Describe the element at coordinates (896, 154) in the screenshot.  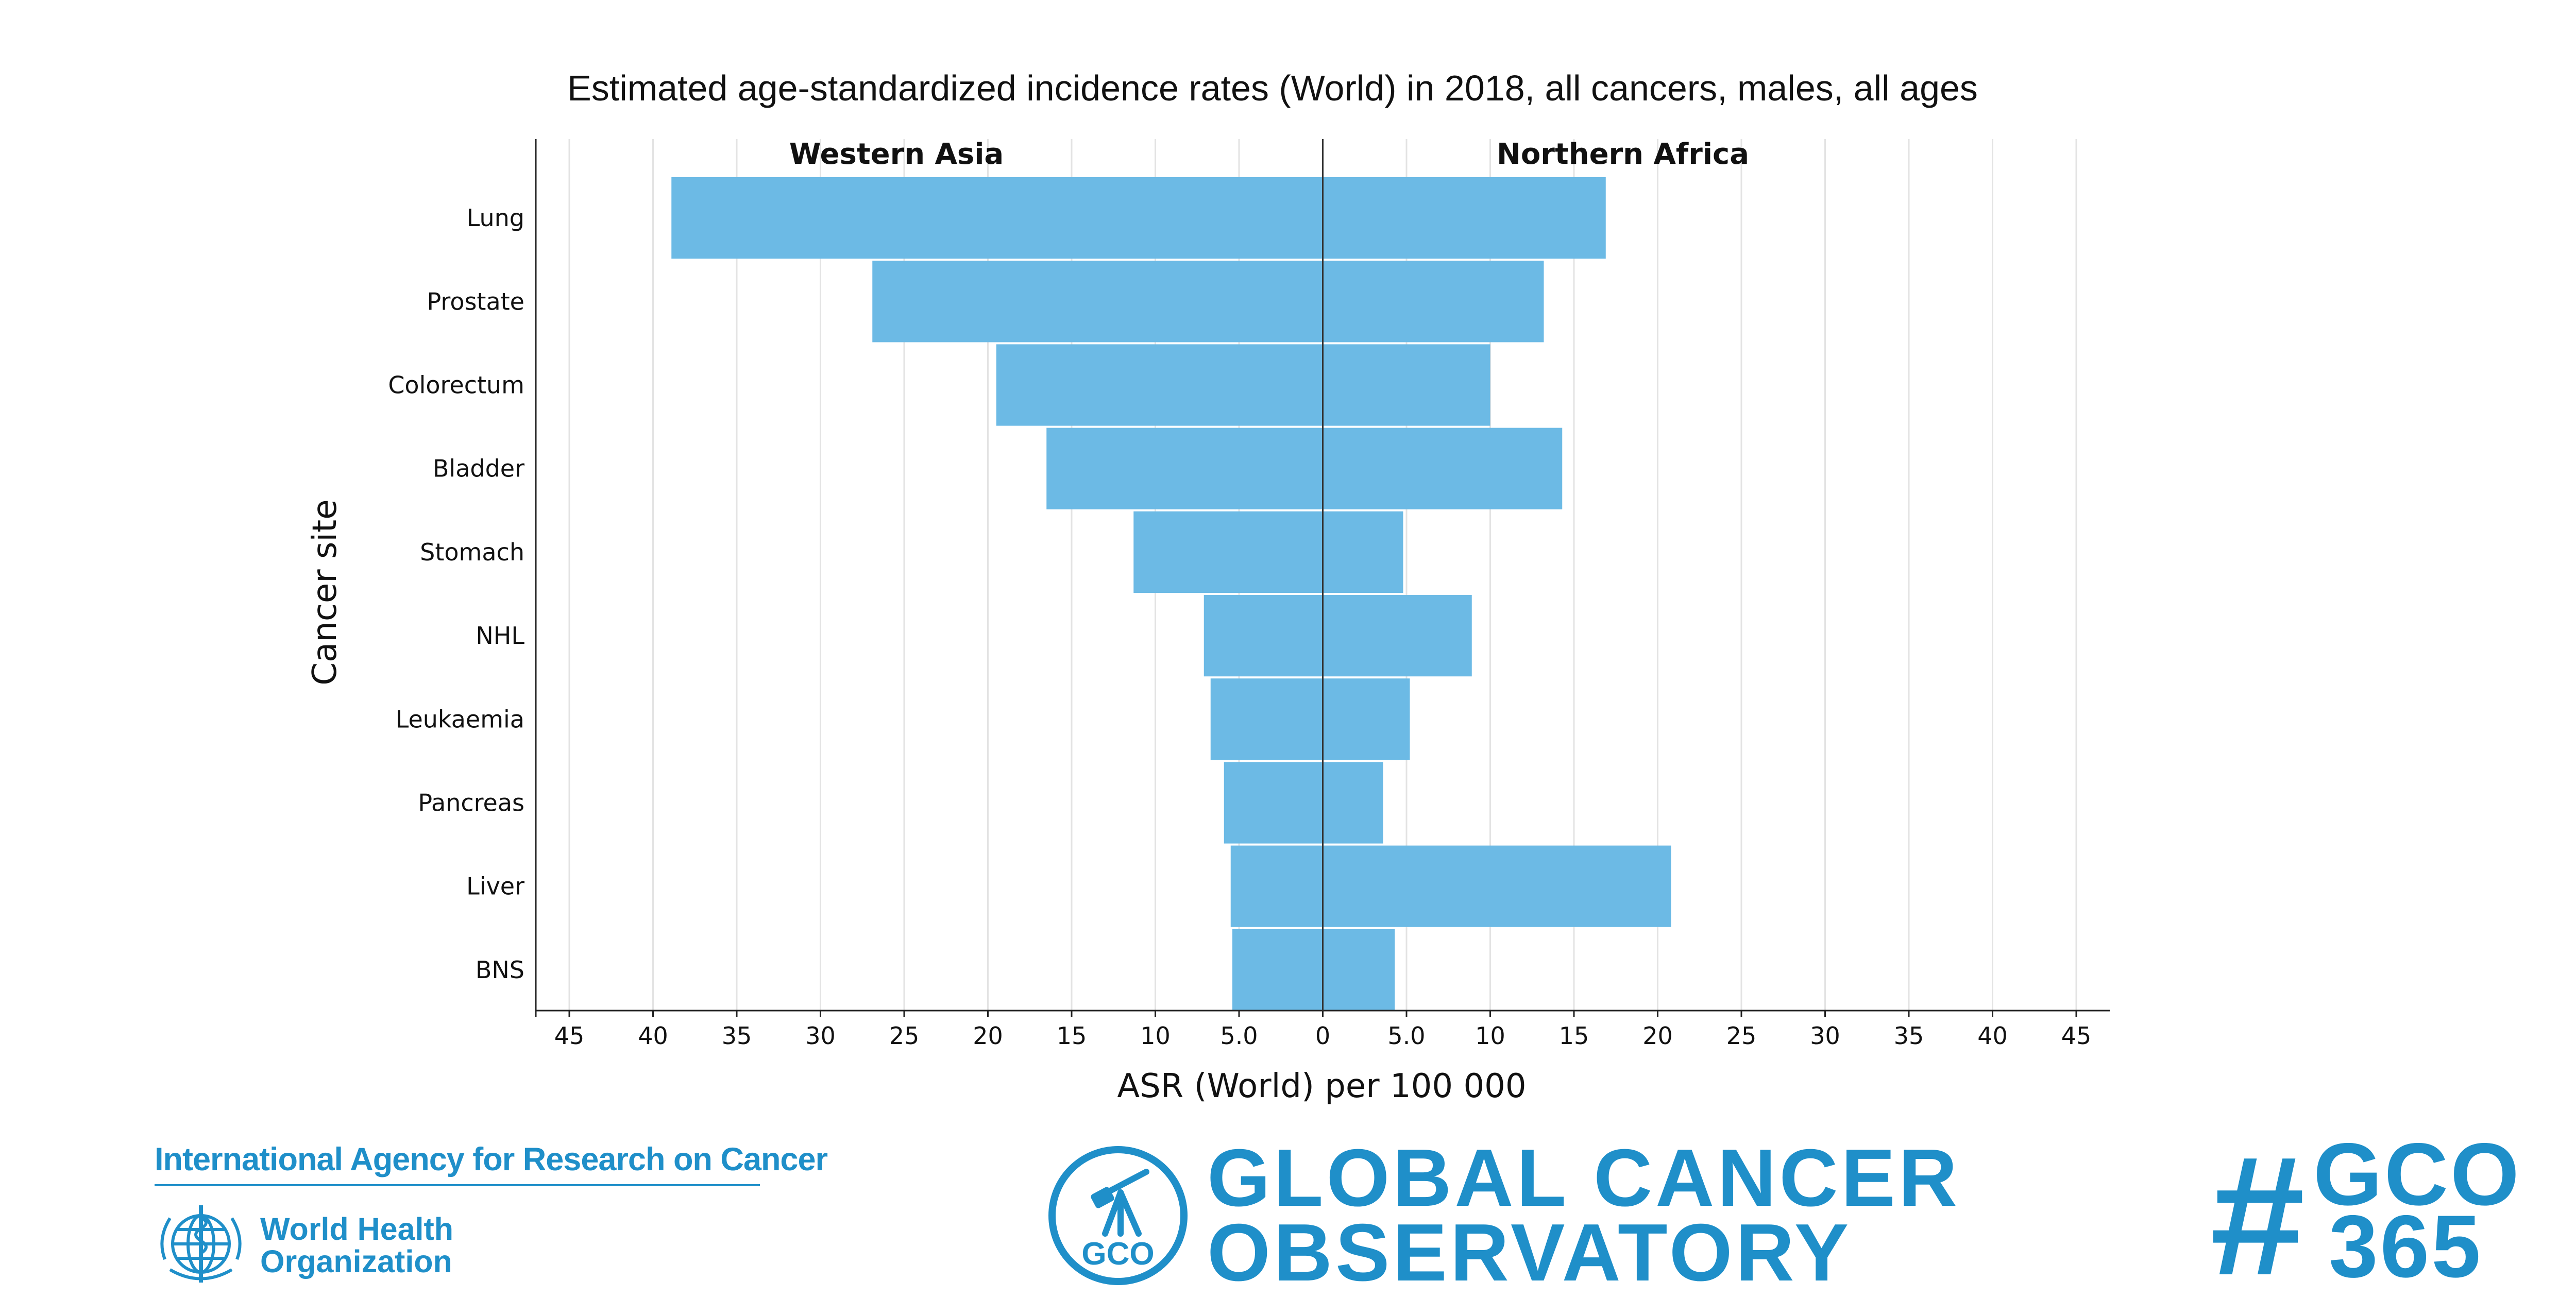
I see `series-label-left: Western Asia` at that location.